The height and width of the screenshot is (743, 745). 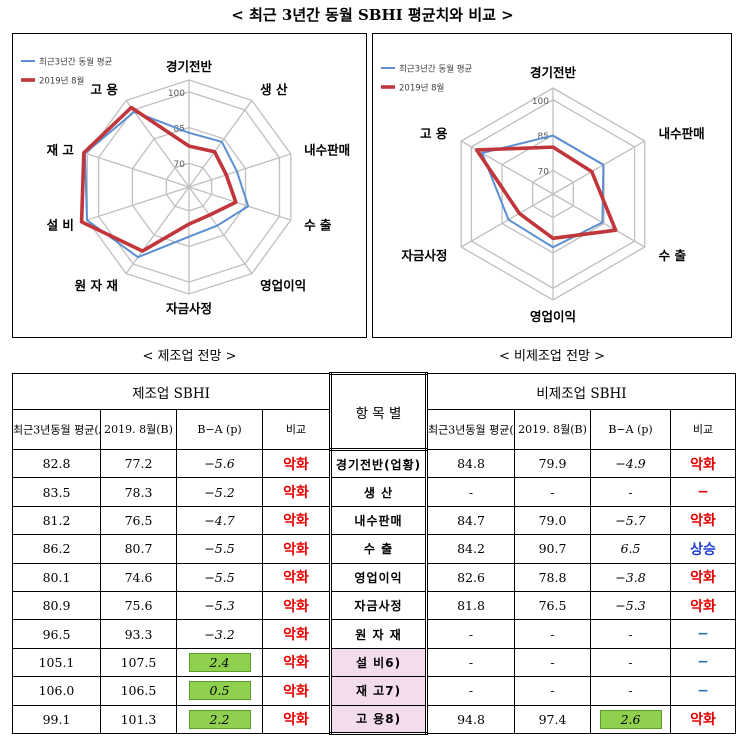 I want to click on item-cell: 경기전반(업황), so click(x=379, y=463).